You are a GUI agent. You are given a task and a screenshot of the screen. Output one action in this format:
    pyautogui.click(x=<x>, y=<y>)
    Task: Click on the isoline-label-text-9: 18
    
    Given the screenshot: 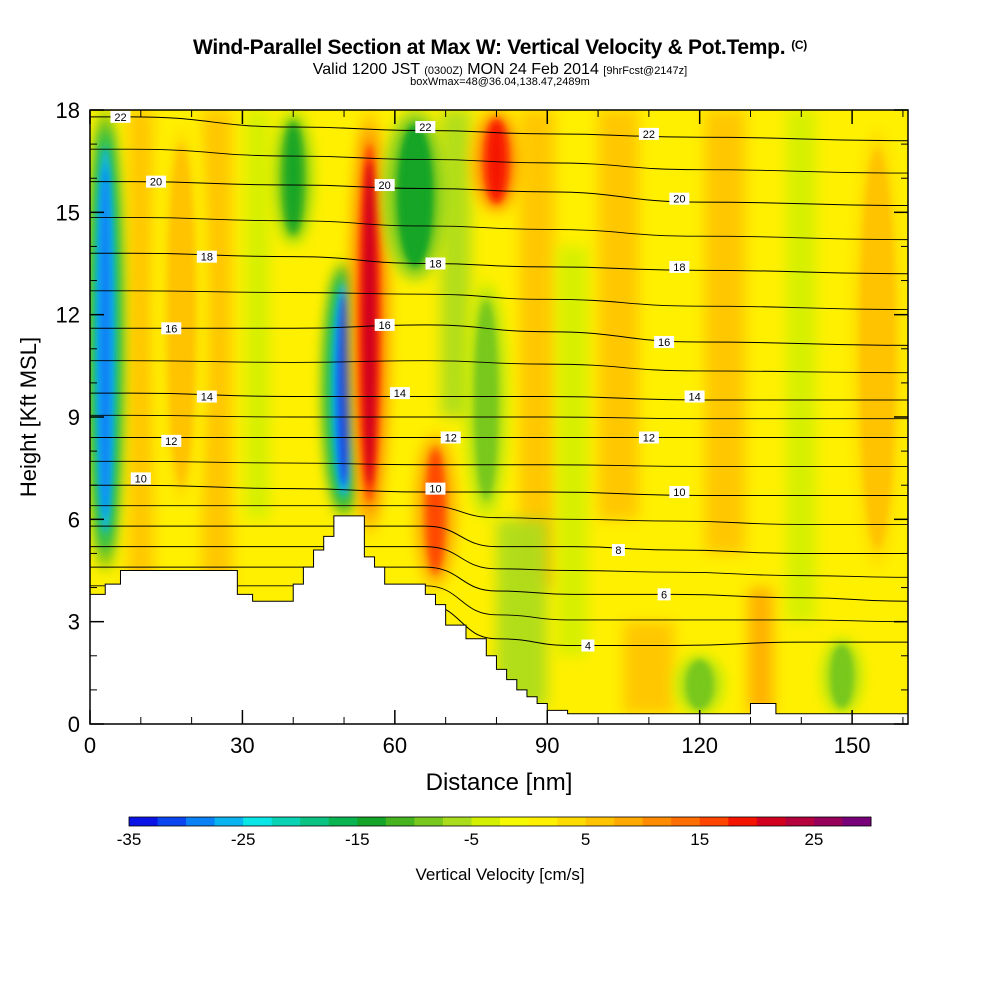 What is the action you would take?
    pyautogui.click(x=435, y=265)
    